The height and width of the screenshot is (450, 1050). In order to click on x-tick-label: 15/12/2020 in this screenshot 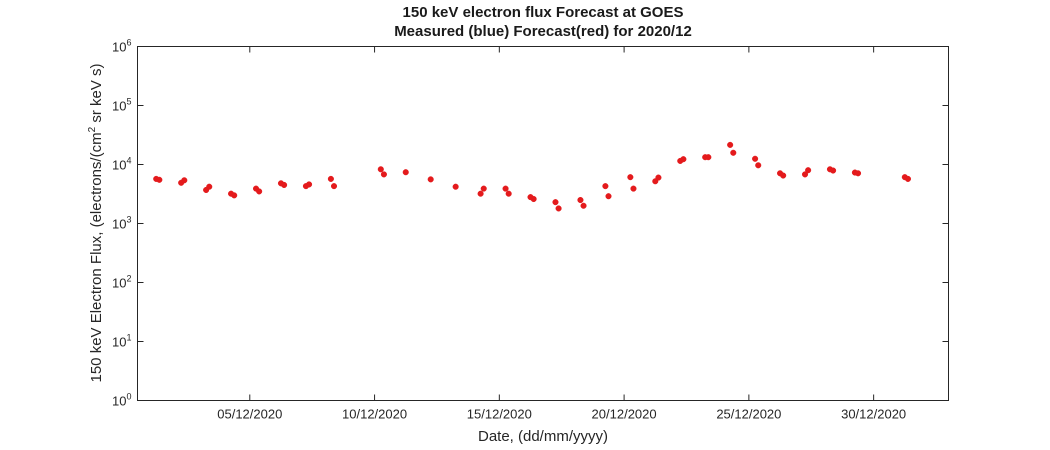, I will do `click(499, 414)`.